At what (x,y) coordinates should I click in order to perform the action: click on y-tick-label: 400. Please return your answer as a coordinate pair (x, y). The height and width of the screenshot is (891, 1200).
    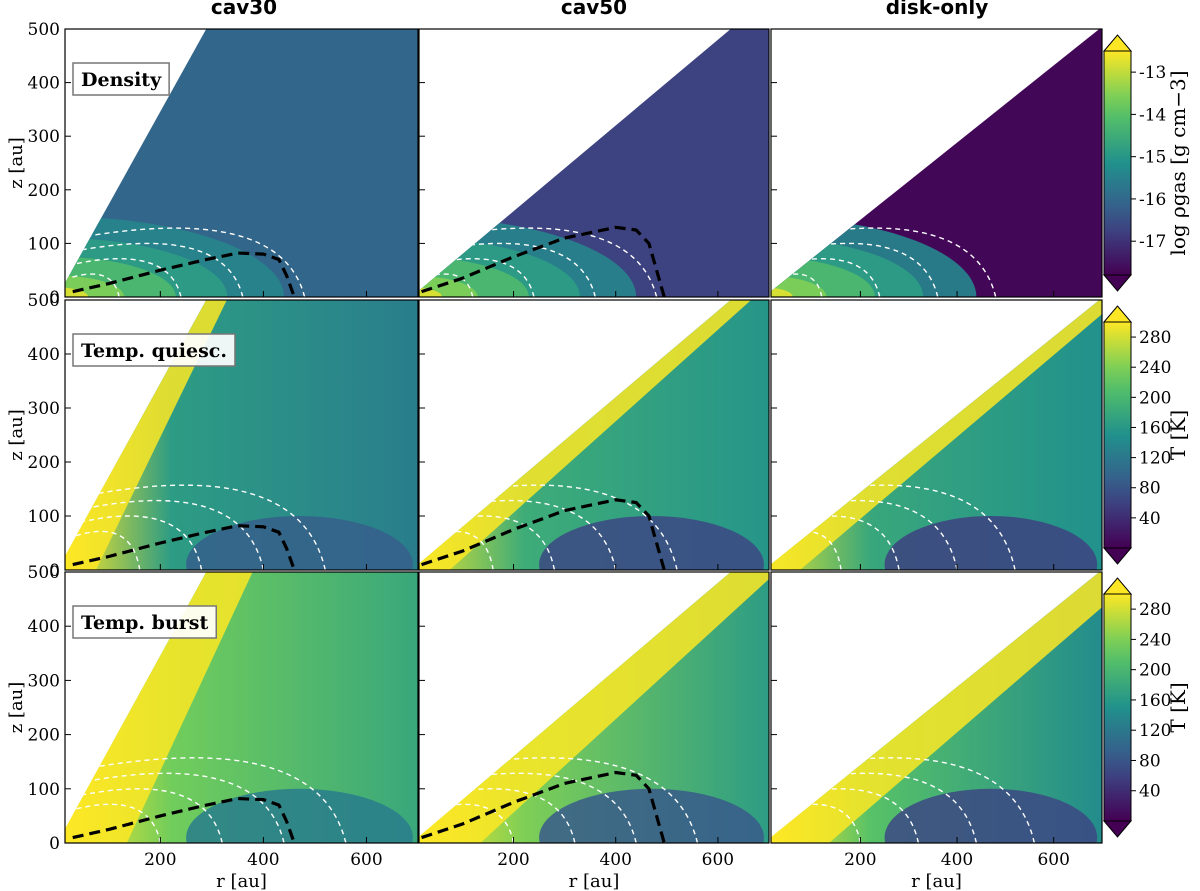
    Looking at the image, I should click on (44, 355).